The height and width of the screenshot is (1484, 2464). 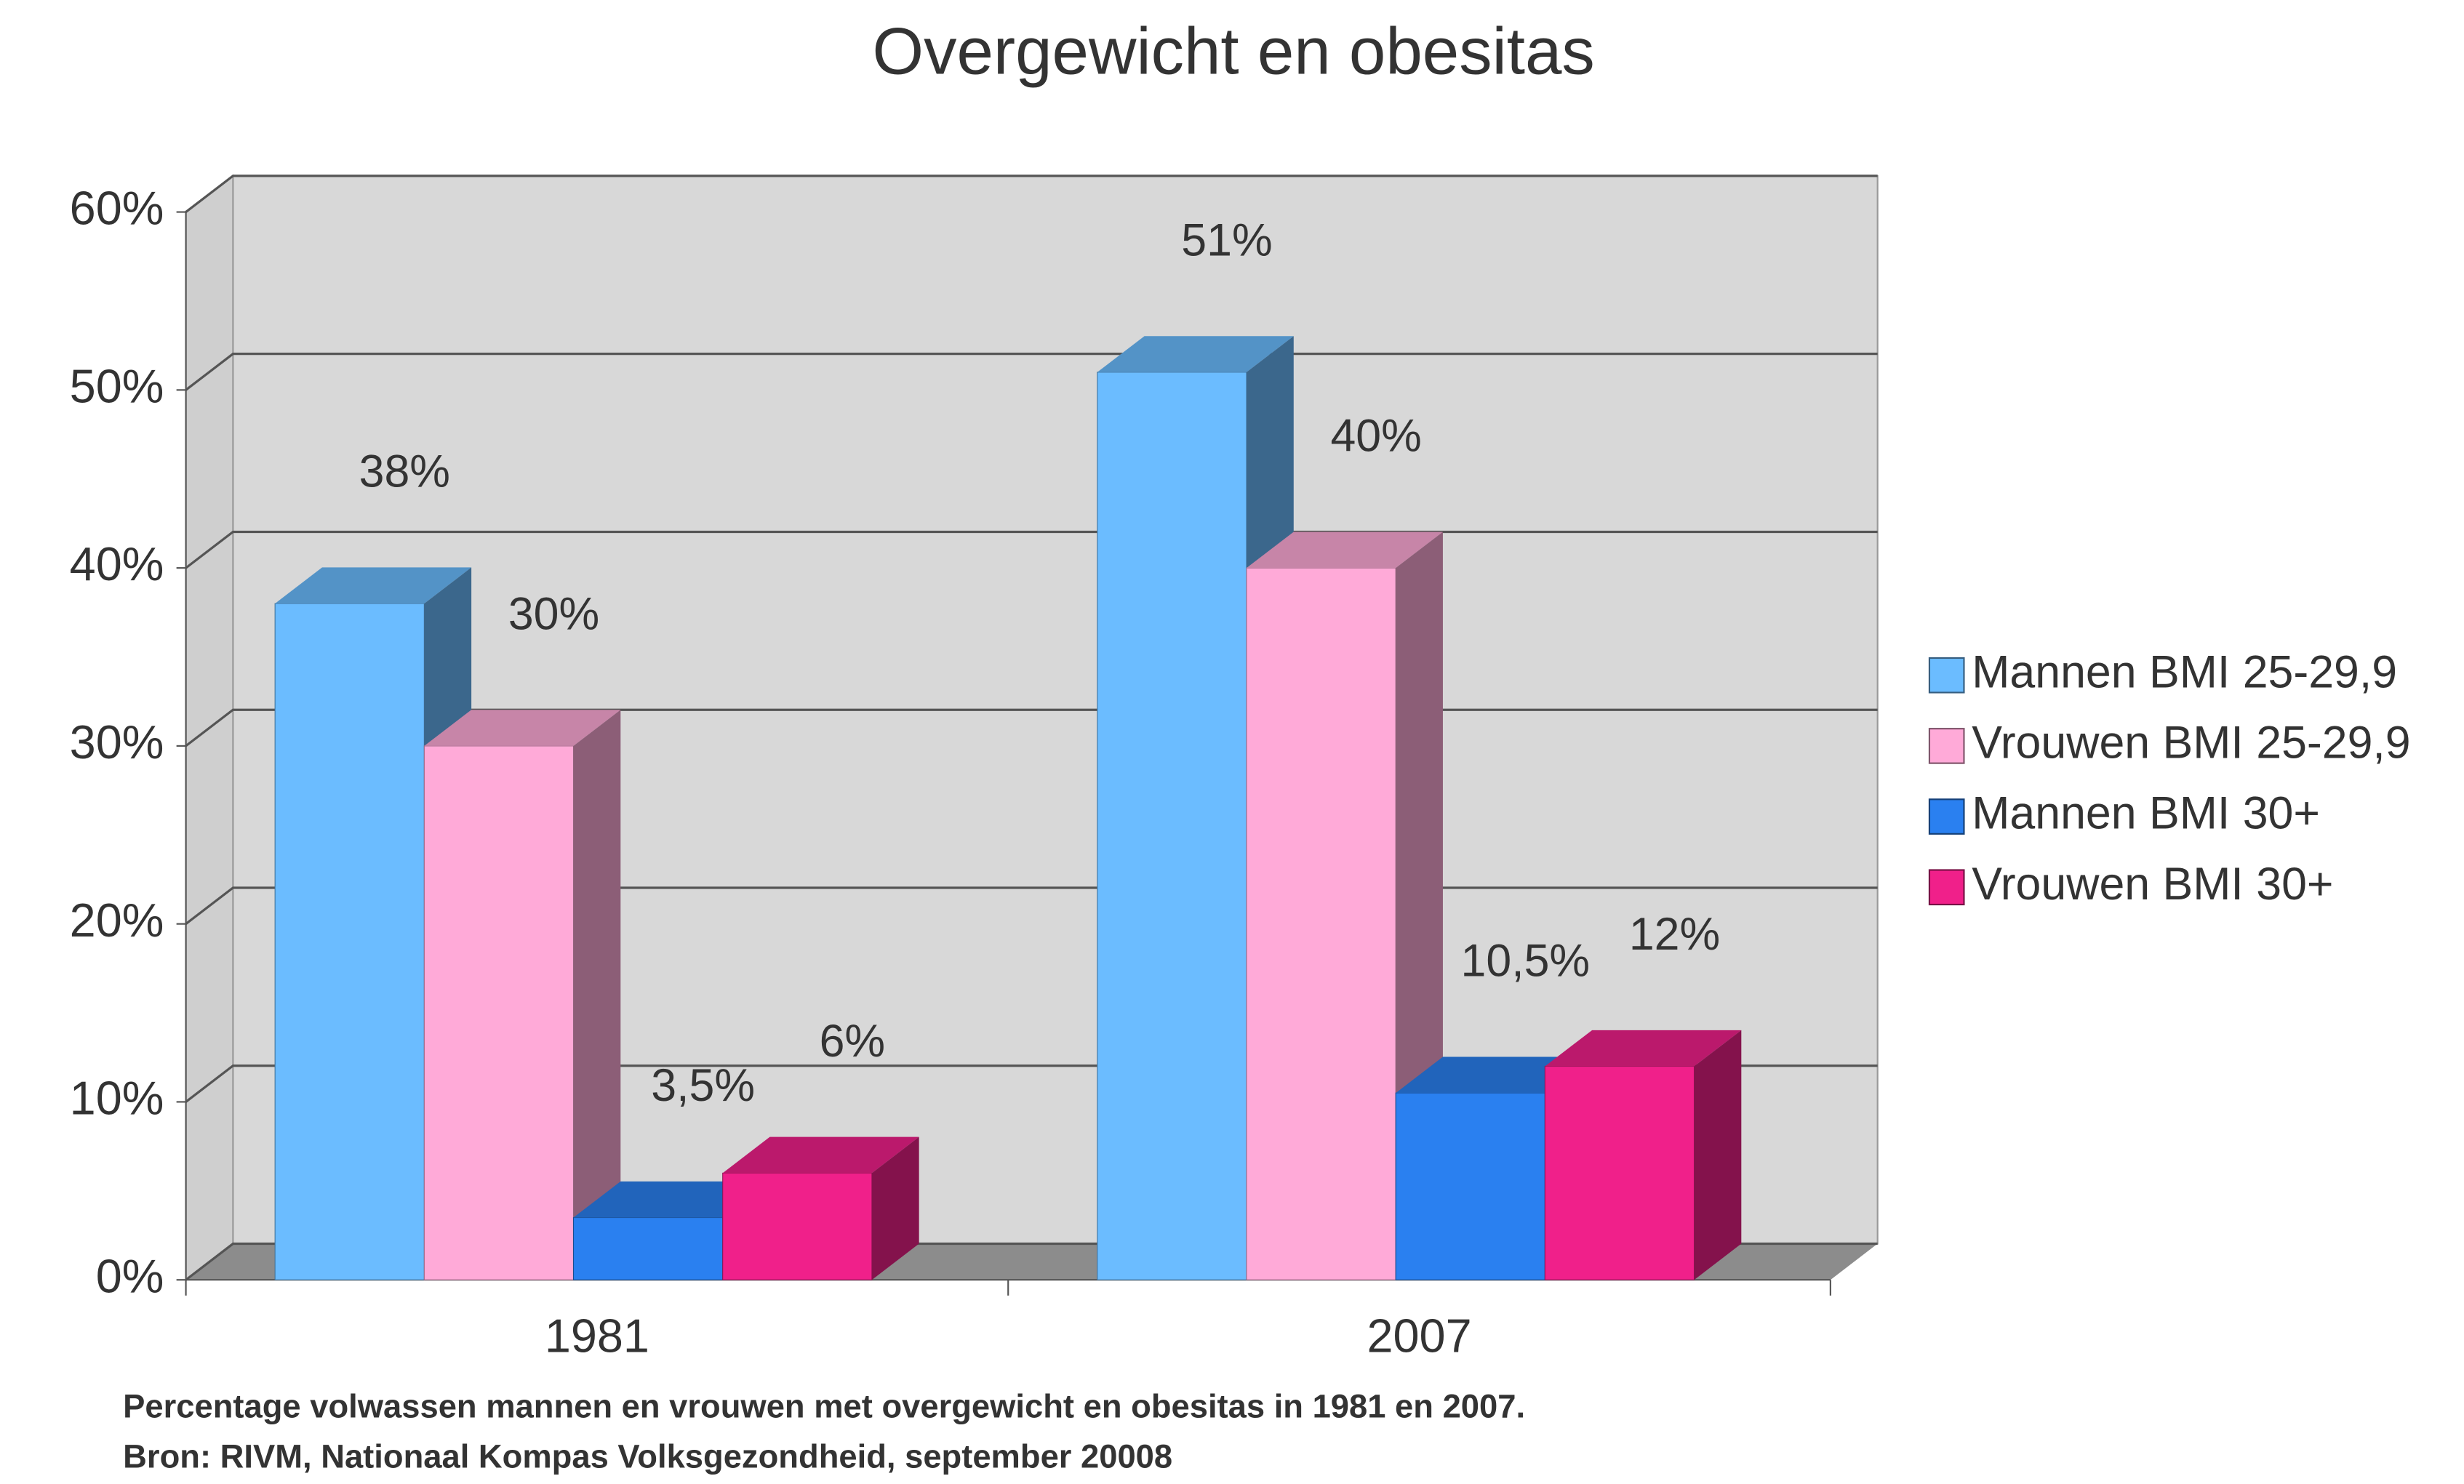 I want to click on chart-title: Overgewicht en obesitas, so click(x=1234, y=52).